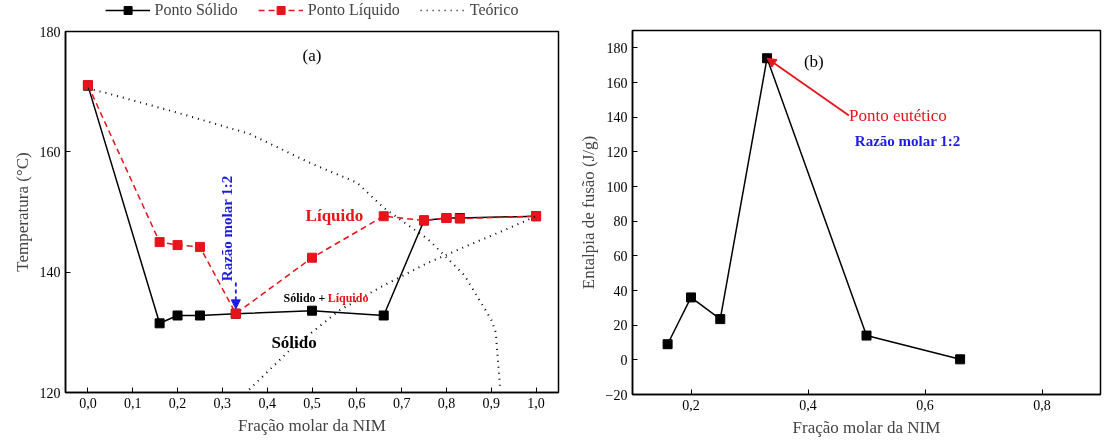 The width and height of the screenshot is (1105, 445). I want to click on legend-label: Teórico, so click(494, 10).